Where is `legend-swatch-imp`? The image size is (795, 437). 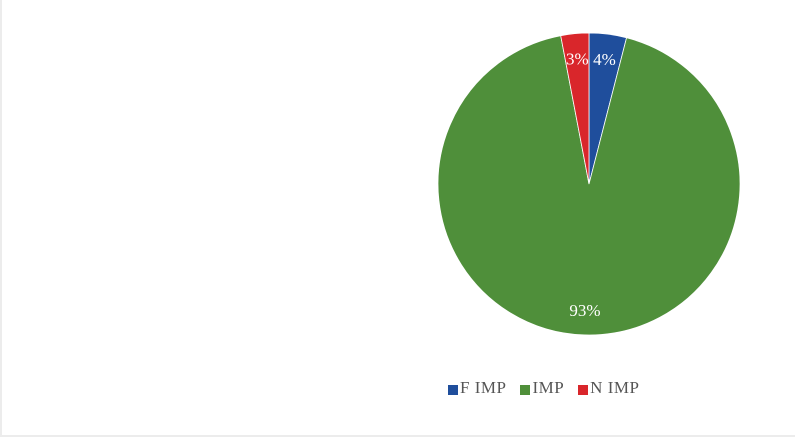 legend-swatch-imp is located at coordinates (525, 389).